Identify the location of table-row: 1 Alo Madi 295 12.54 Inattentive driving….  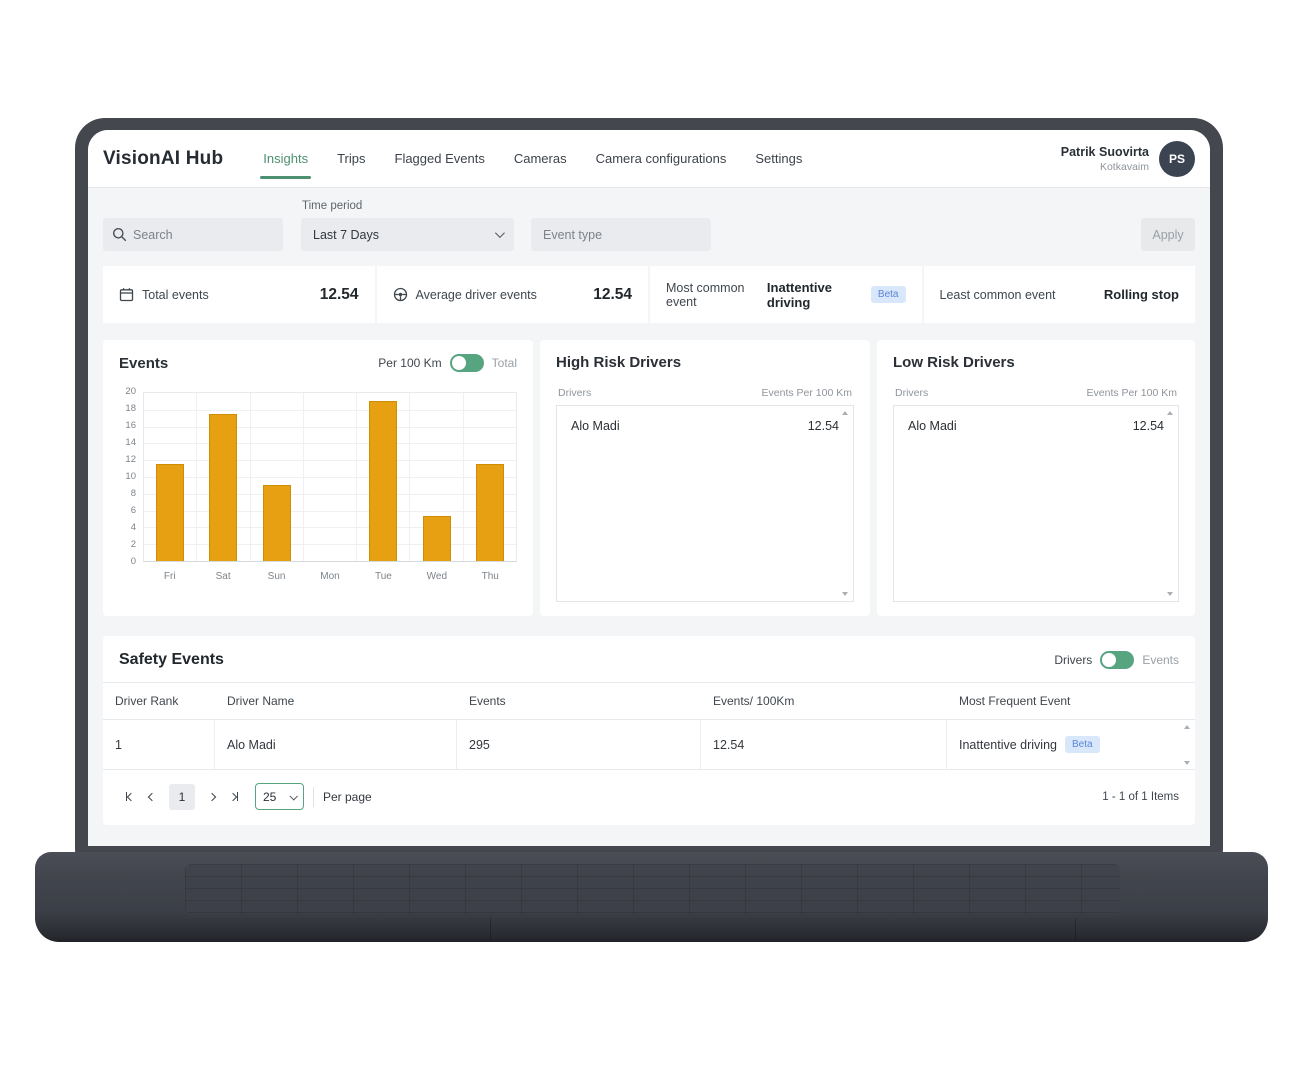
(649, 745).